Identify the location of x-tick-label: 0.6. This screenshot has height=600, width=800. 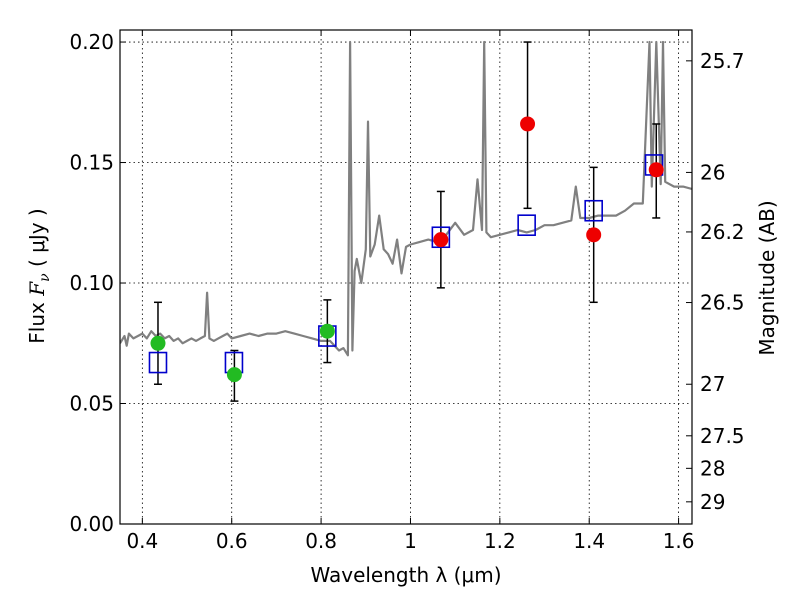
(232, 541).